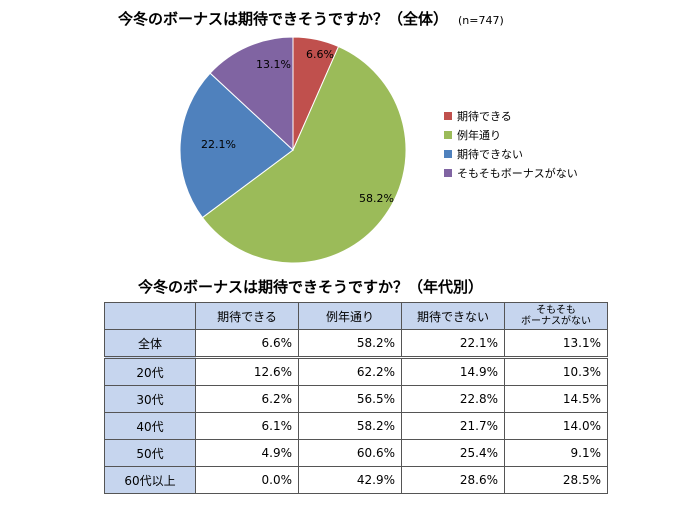 The image size is (700, 511). I want to click on table-row: 20代 12.6% 62.2% 14.9% 10.3%, so click(356, 371).